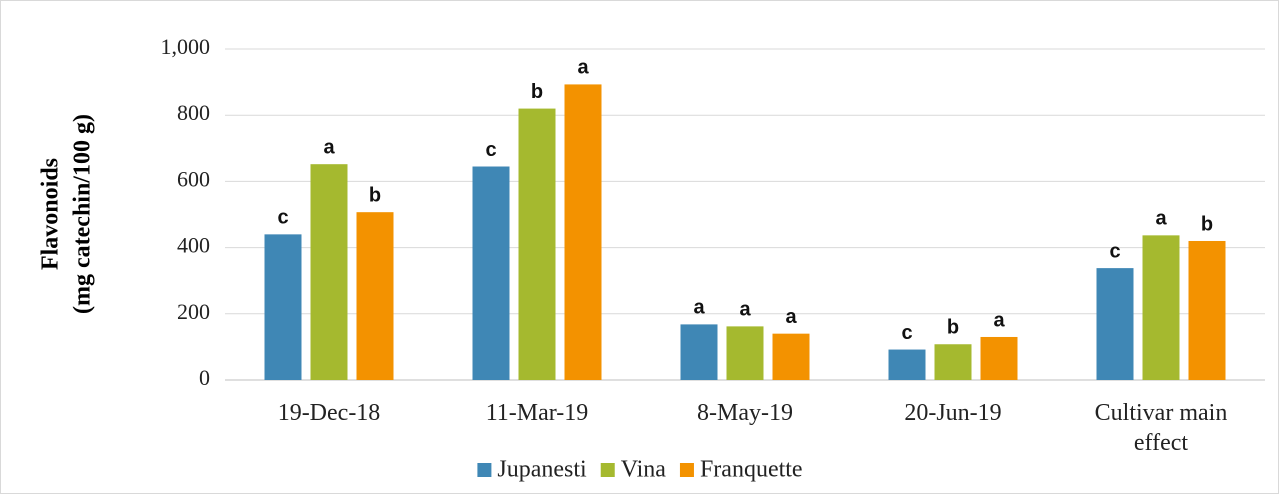 The image size is (1279, 494). Describe the element at coordinates (537, 413) in the screenshot. I see `x-tick-label: 11-Mar-19` at that location.